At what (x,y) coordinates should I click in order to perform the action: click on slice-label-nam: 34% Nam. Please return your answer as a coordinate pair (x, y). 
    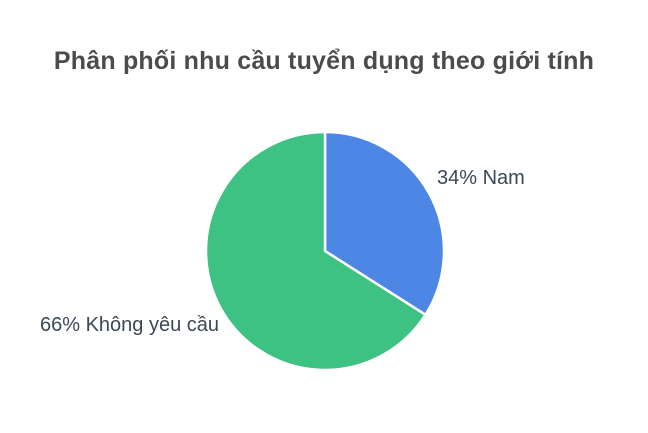
    Looking at the image, I should click on (481, 178).